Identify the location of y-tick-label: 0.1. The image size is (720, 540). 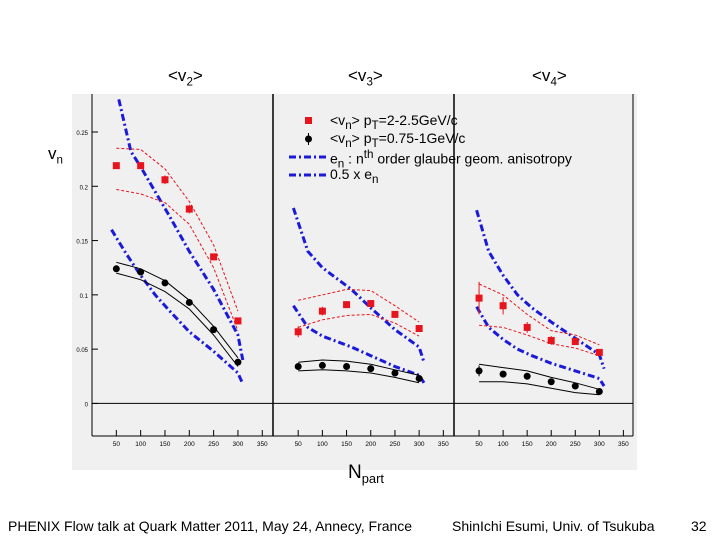
(84, 297).